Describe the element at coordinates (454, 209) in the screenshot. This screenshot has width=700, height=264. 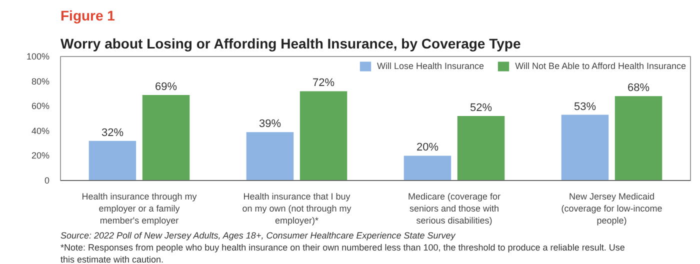
I see `x-tick-label: Medicare (coverage for seniors and those with serious disabilities)` at that location.